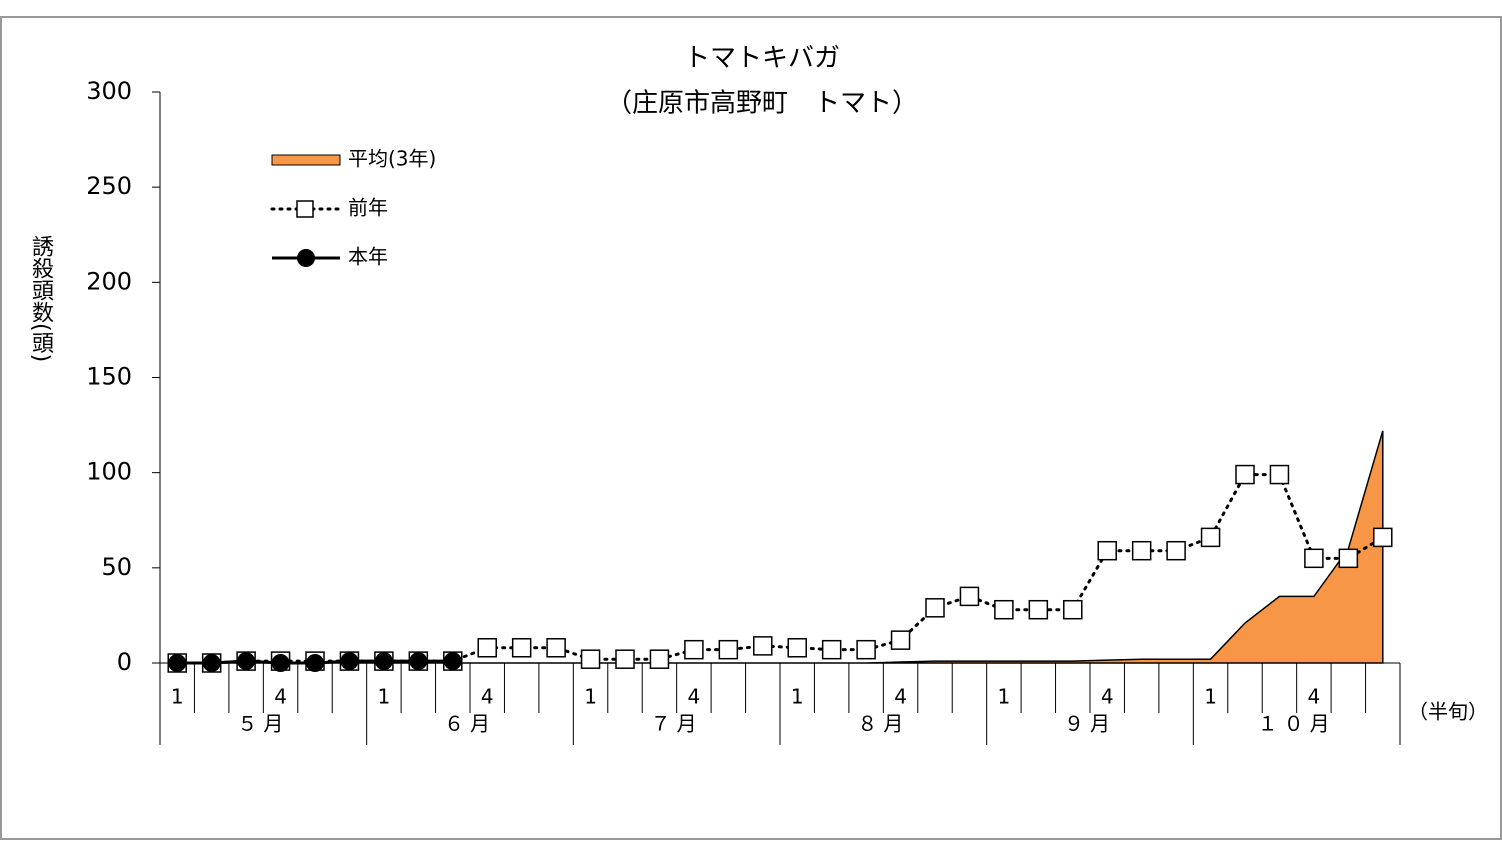 This screenshot has width=1502, height=844. What do you see at coordinates (883, 724) in the screenshot?
I see `x-group-label: ８月` at bounding box center [883, 724].